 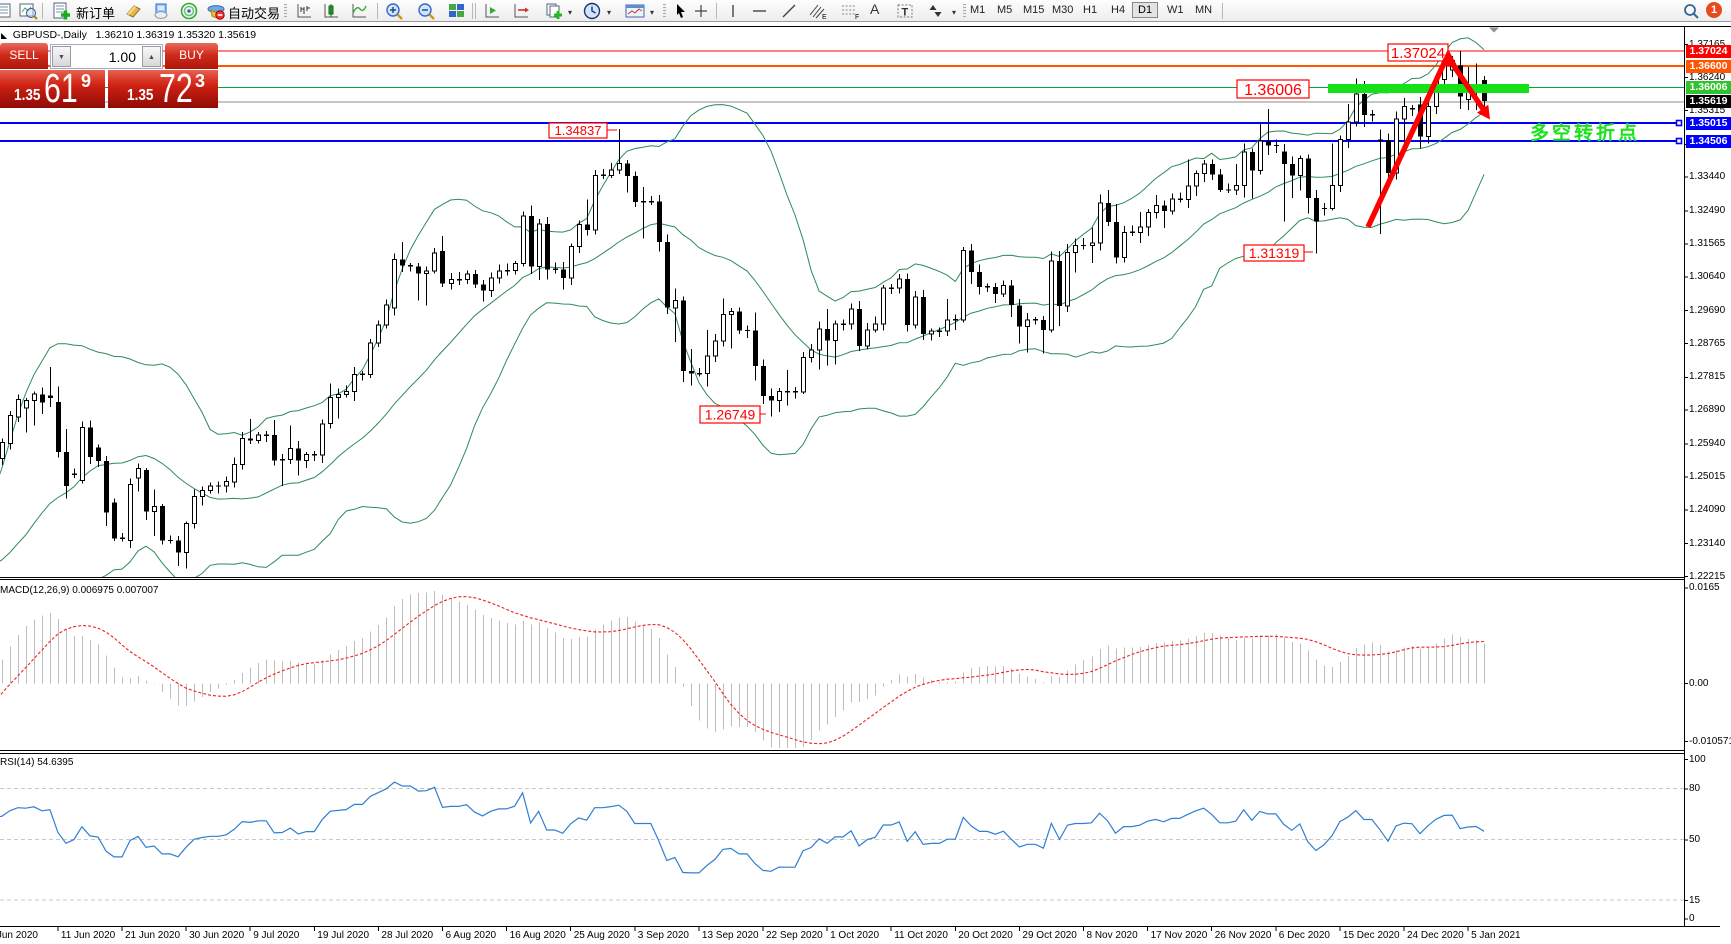 What do you see at coordinates (730, 415) in the screenshot?
I see `svg-text: 1.26749` at bounding box center [730, 415].